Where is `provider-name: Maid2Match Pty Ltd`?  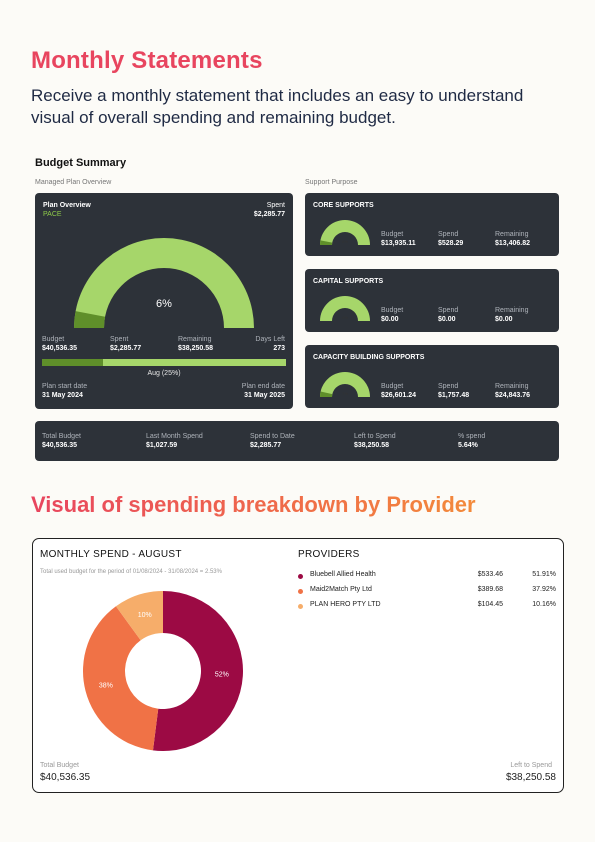 provider-name: Maid2Match Pty Ltd is located at coordinates (341, 589).